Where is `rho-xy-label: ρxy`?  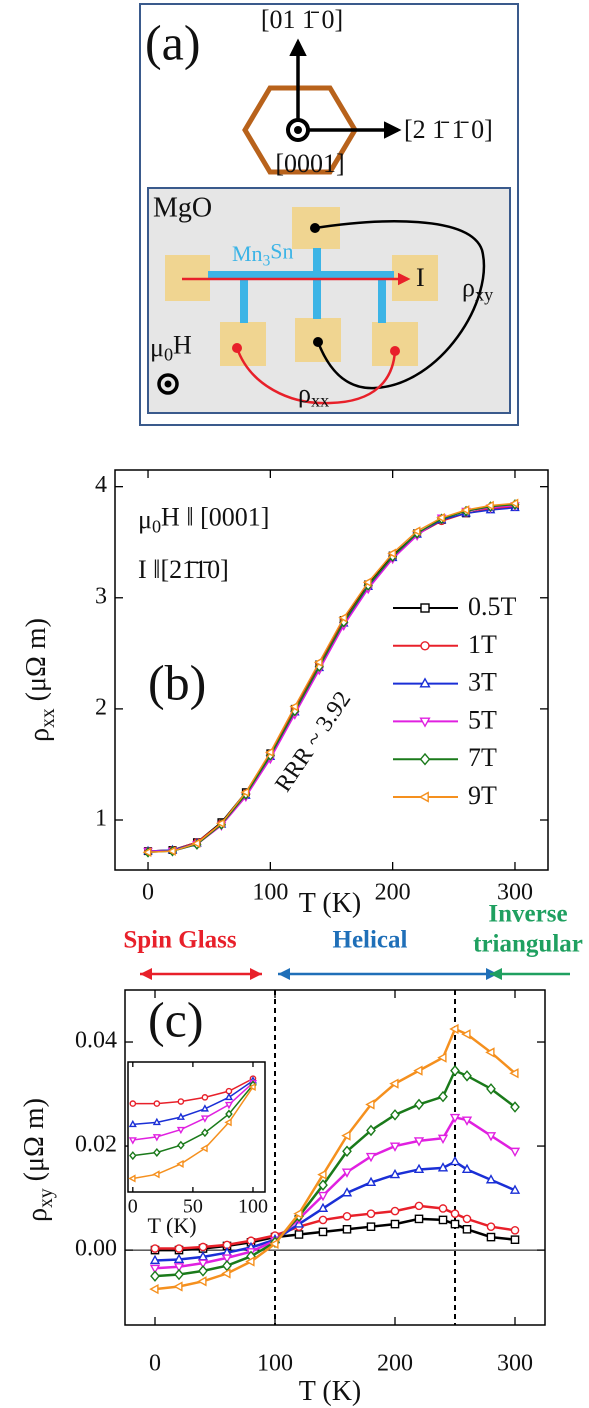 rho-xy-label: ρxy is located at coordinates (478, 289).